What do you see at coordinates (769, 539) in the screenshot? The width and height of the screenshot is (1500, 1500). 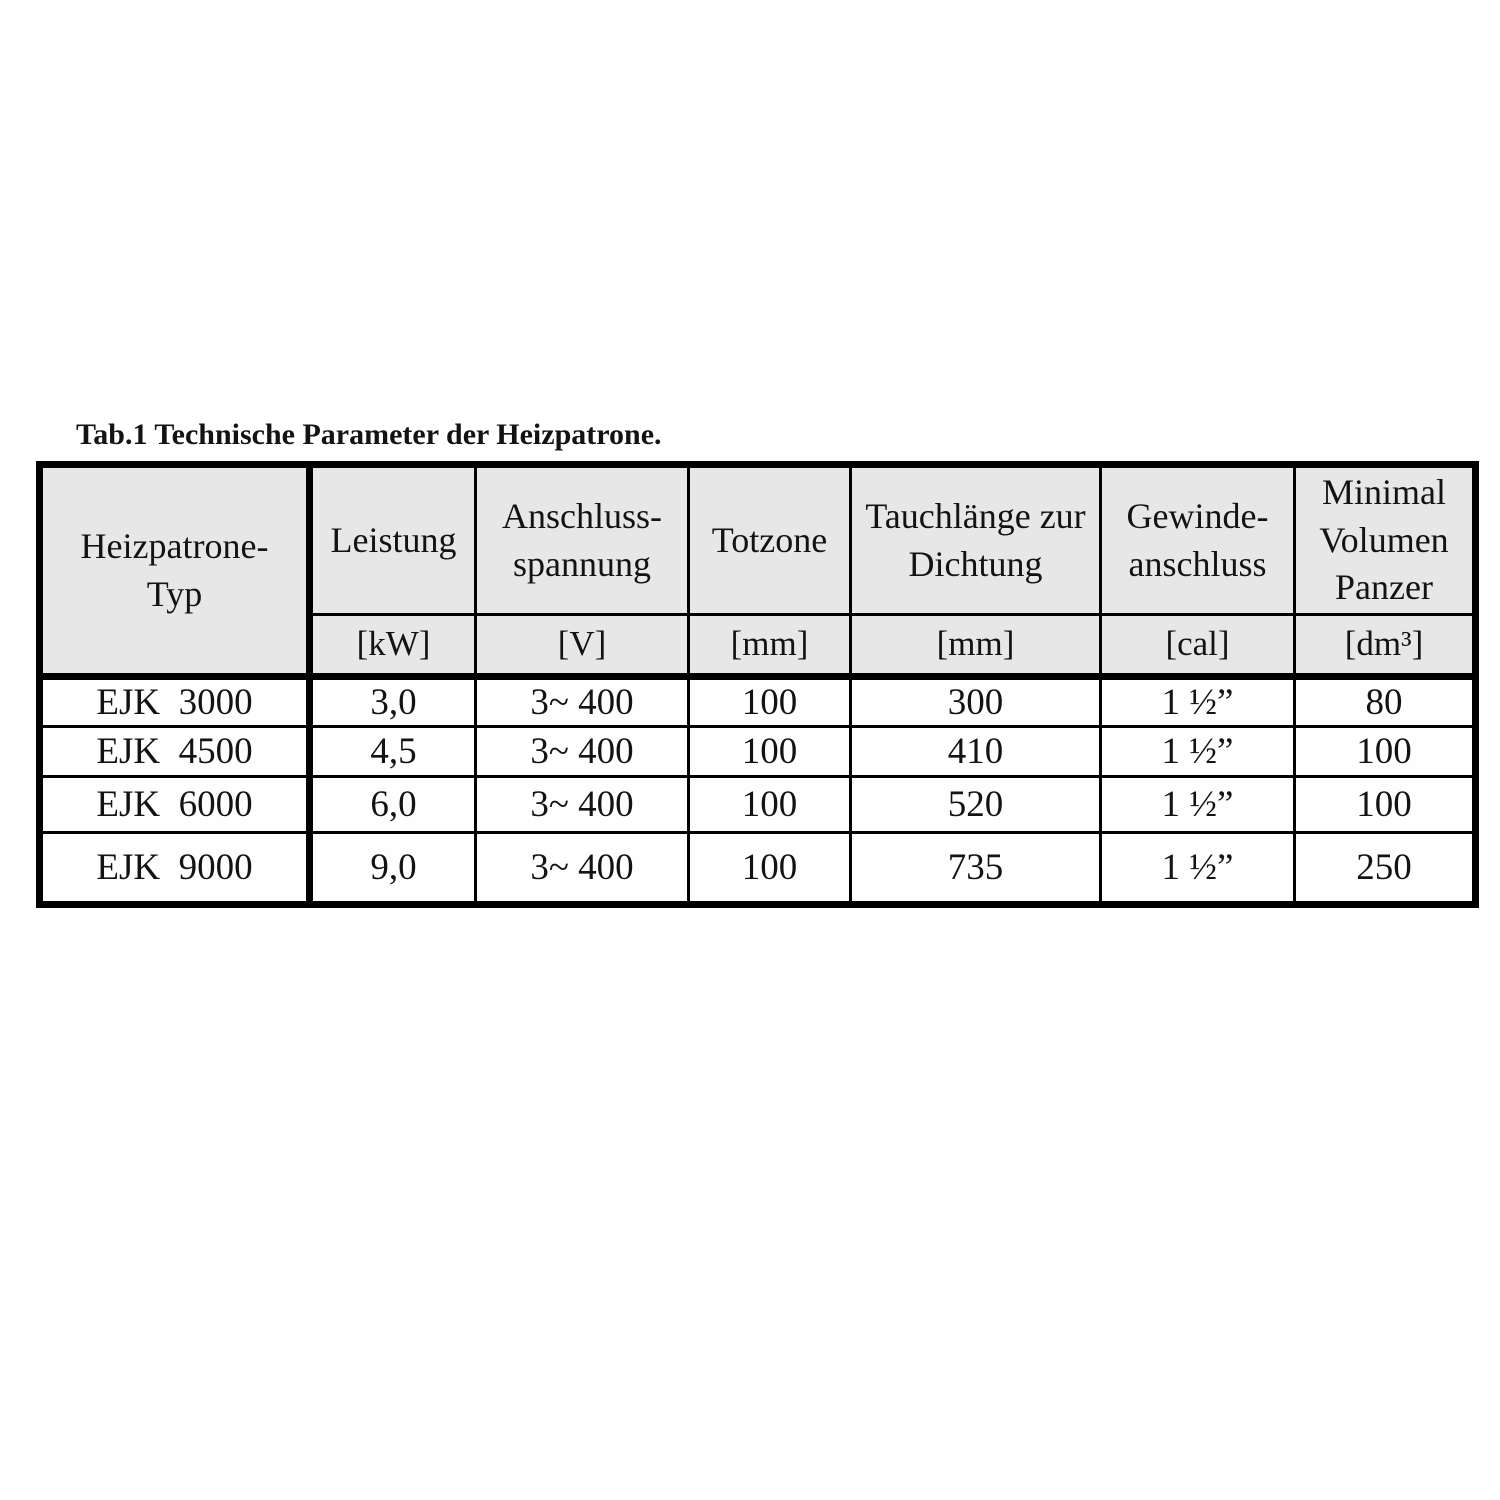 I see `header-totzone: Totzone` at bounding box center [769, 539].